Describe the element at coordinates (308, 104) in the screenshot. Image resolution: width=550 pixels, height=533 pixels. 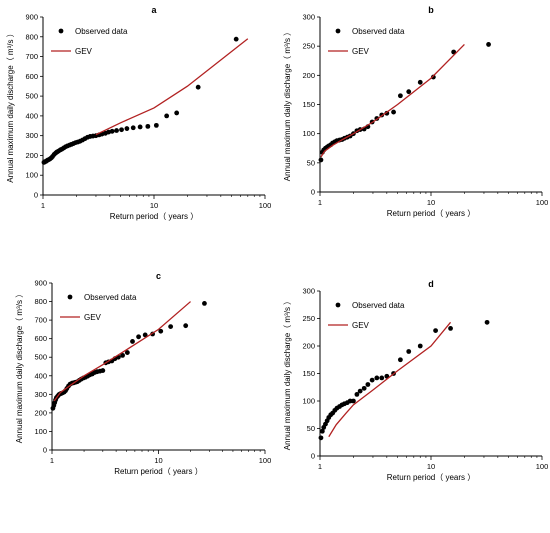
I see `y-tick-label: 150` at that location.